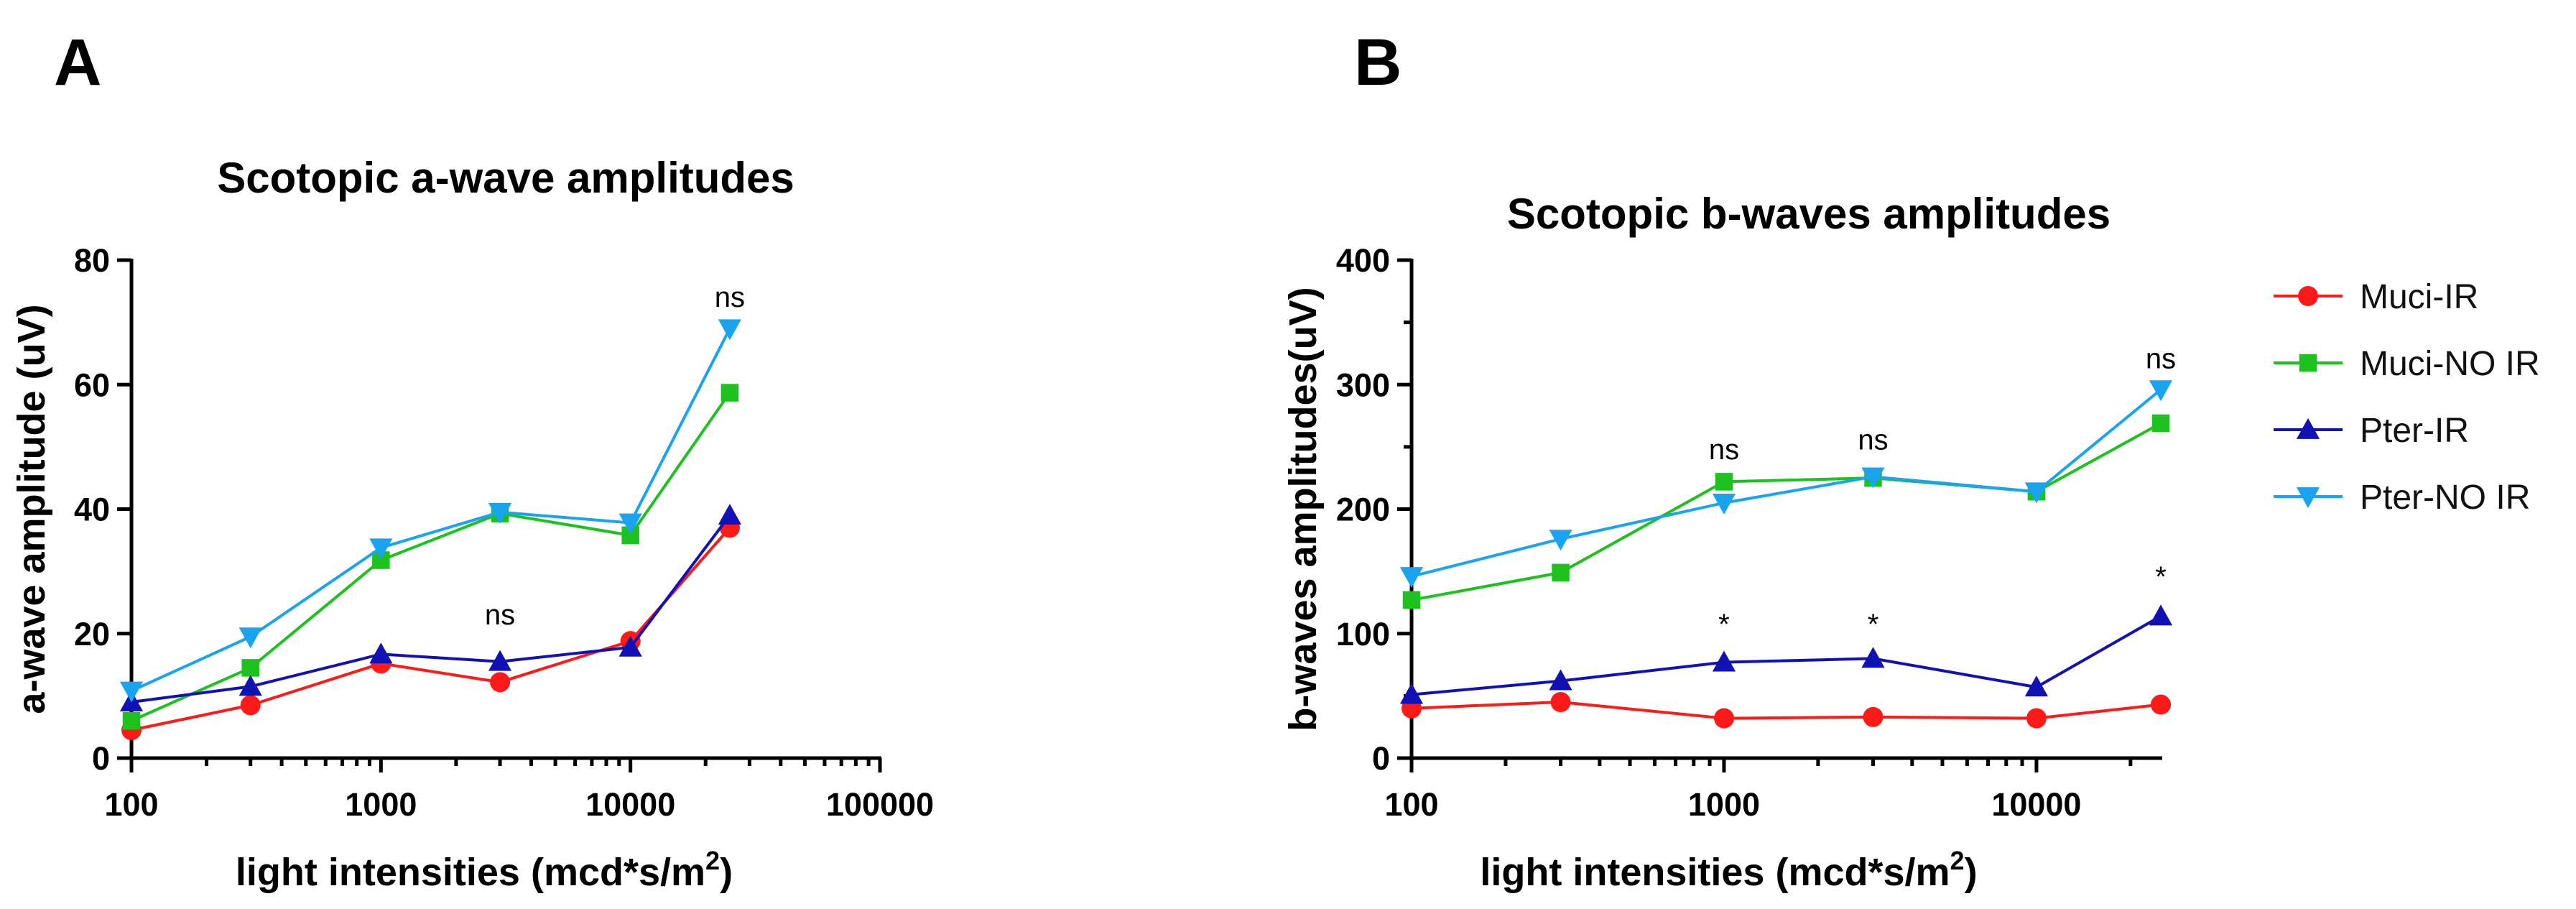 This screenshot has height=909, width=2576. Describe the element at coordinates (1411, 804) in the screenshot. I see `chart-b-x-tick-label: 100` at that location.